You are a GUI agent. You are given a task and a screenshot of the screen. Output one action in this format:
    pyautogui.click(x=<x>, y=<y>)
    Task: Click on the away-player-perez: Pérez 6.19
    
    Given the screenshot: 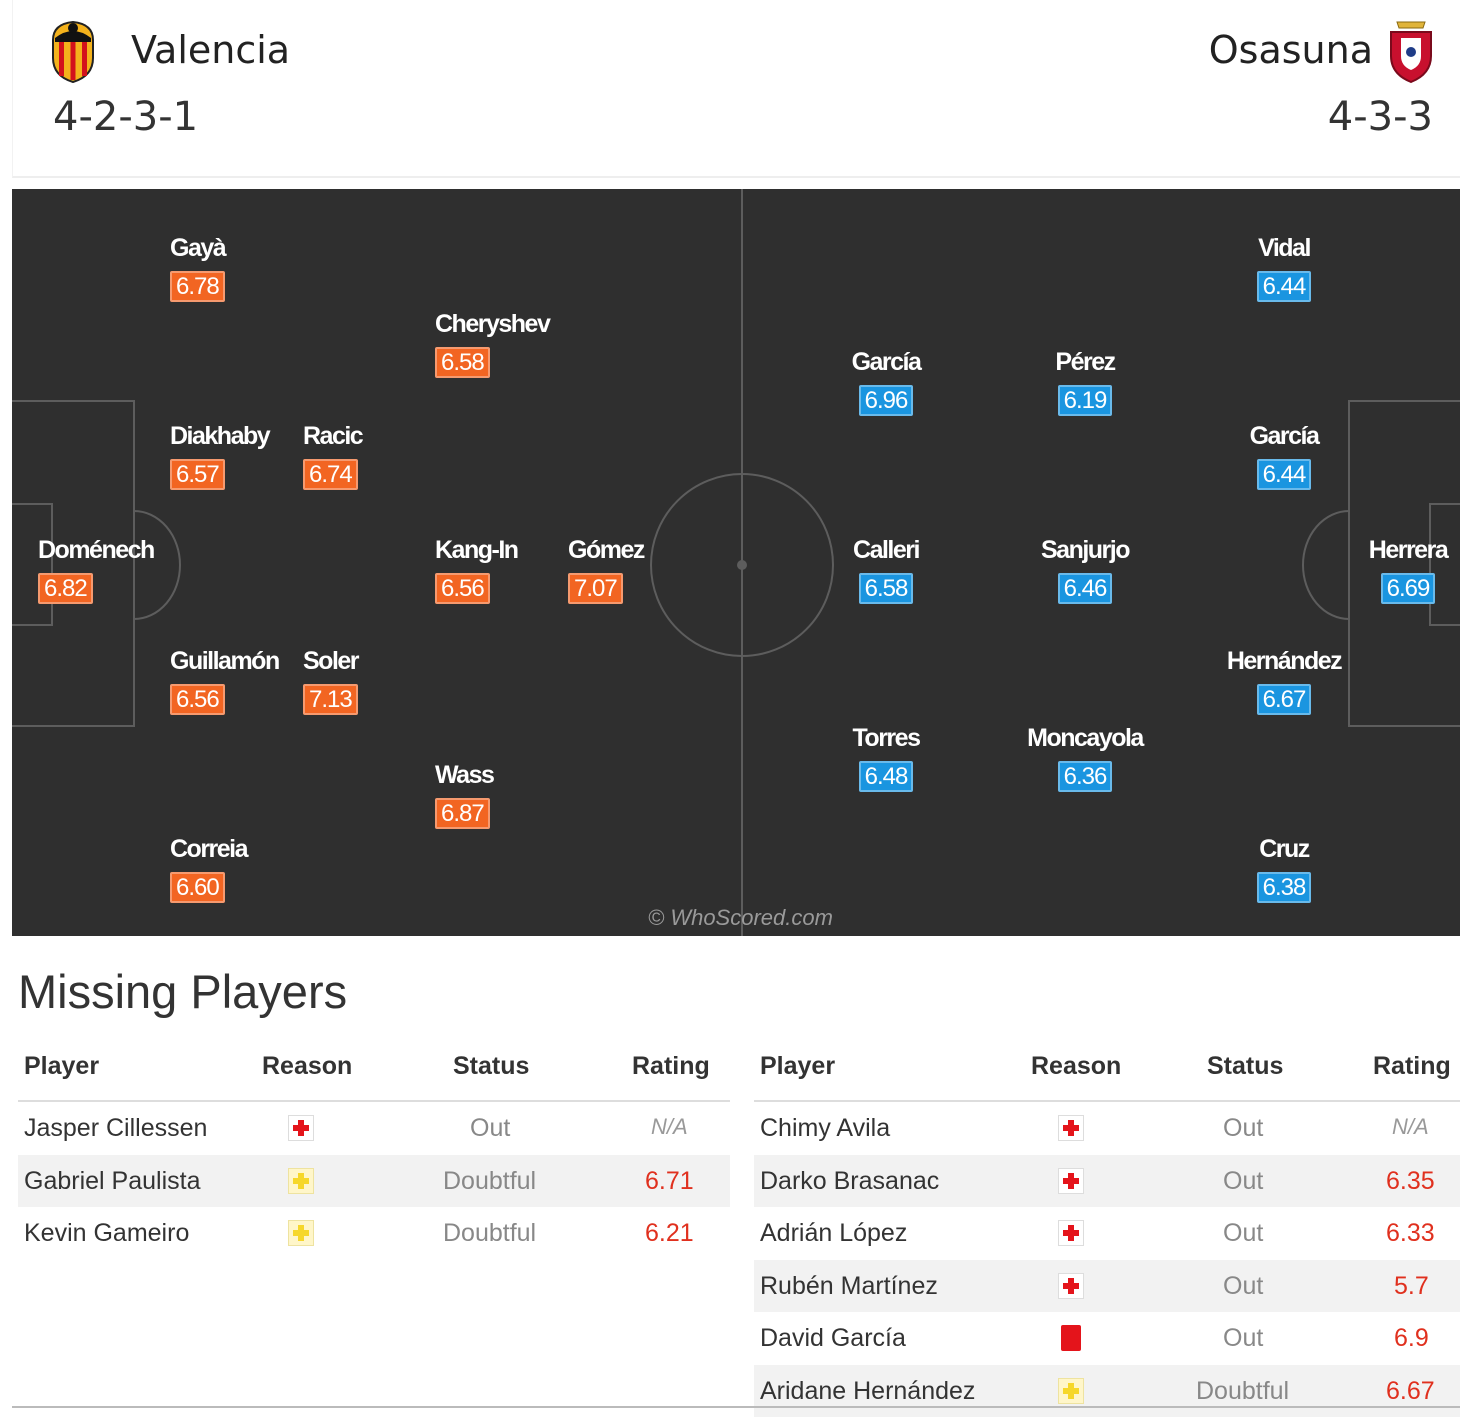 What is the action you would take?
    pyautogui.click(x=1085, y=381)
    